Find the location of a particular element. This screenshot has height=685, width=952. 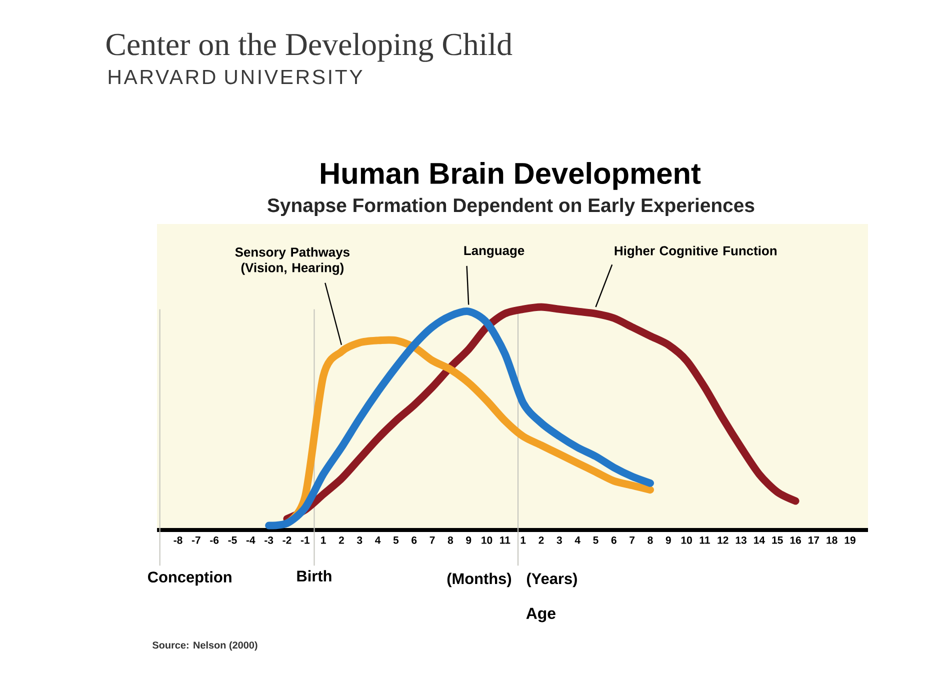

text: Birth is located at coordinates (314, 576).